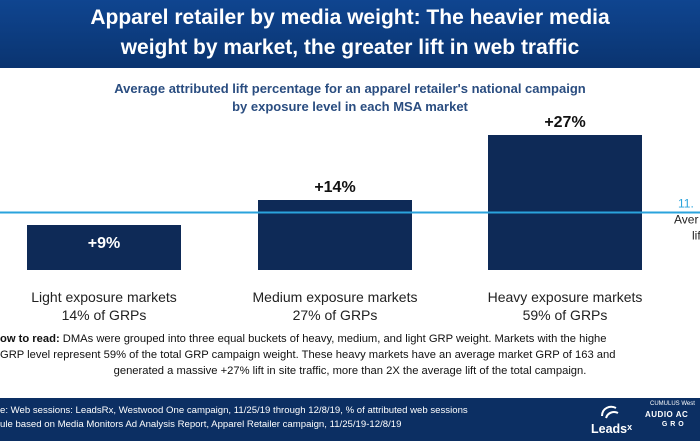  Describe the element at coordinates (672, 404) in the screenshot. I see `cumulus-westwood-logo: CUMULUS West` at that location.